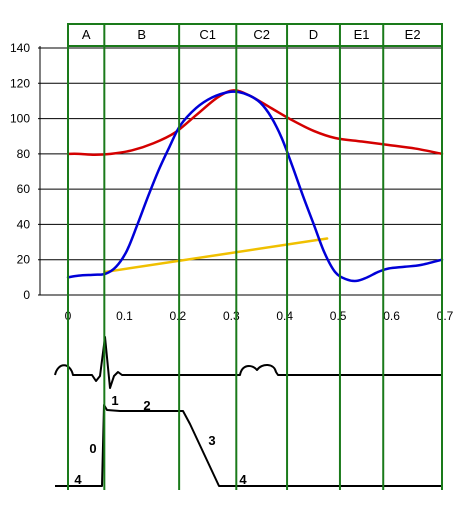 Image resolution: width=470 pixels, height=505 pixels. What do you see at coordinates (216, 255) in the screenshot?
I see `yellow-series-line` at bounding box center [216, 255].